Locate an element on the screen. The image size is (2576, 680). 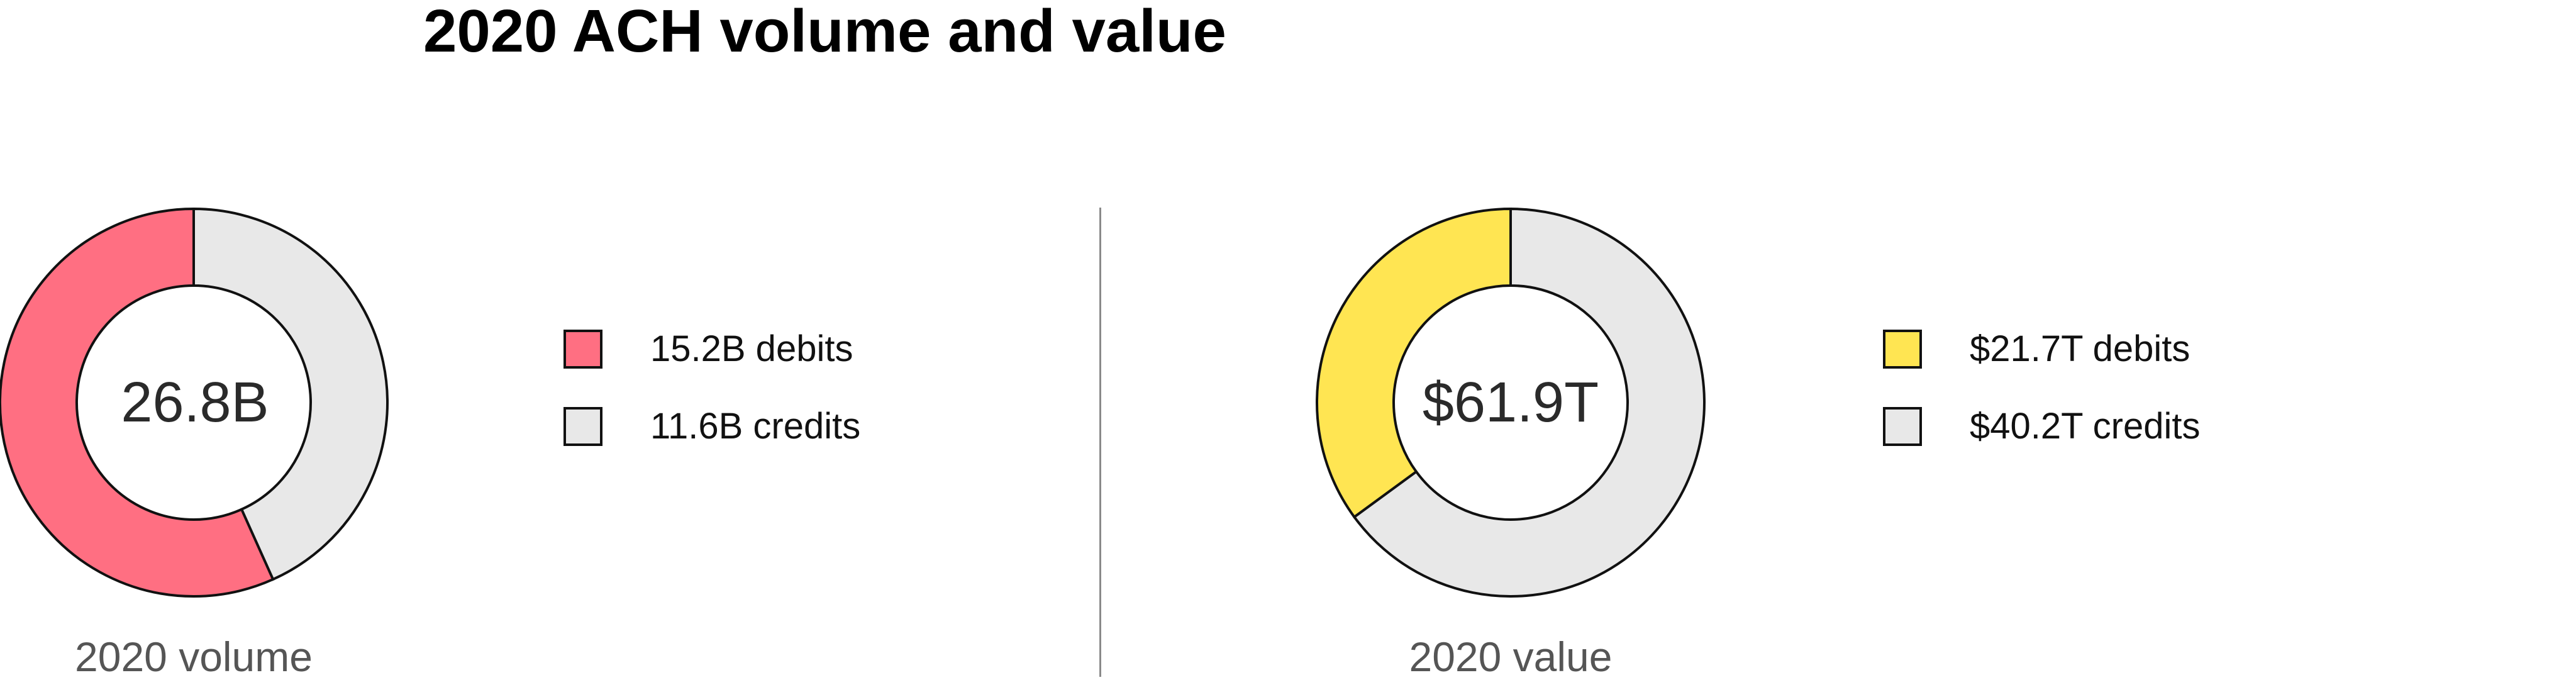
legend-swatch-value-debits is located at coordinates (1902, 349).